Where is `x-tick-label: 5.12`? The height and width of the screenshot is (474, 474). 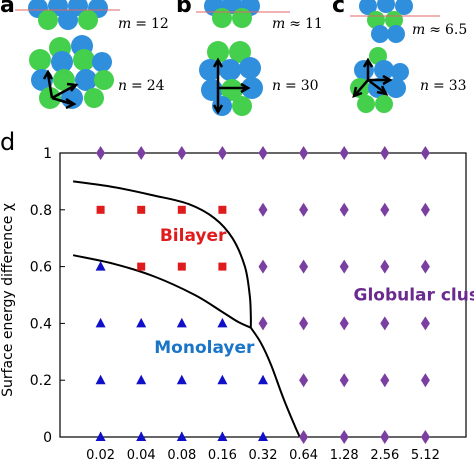 x-tick-label: 5.12 is located at coordinates (425, 455).